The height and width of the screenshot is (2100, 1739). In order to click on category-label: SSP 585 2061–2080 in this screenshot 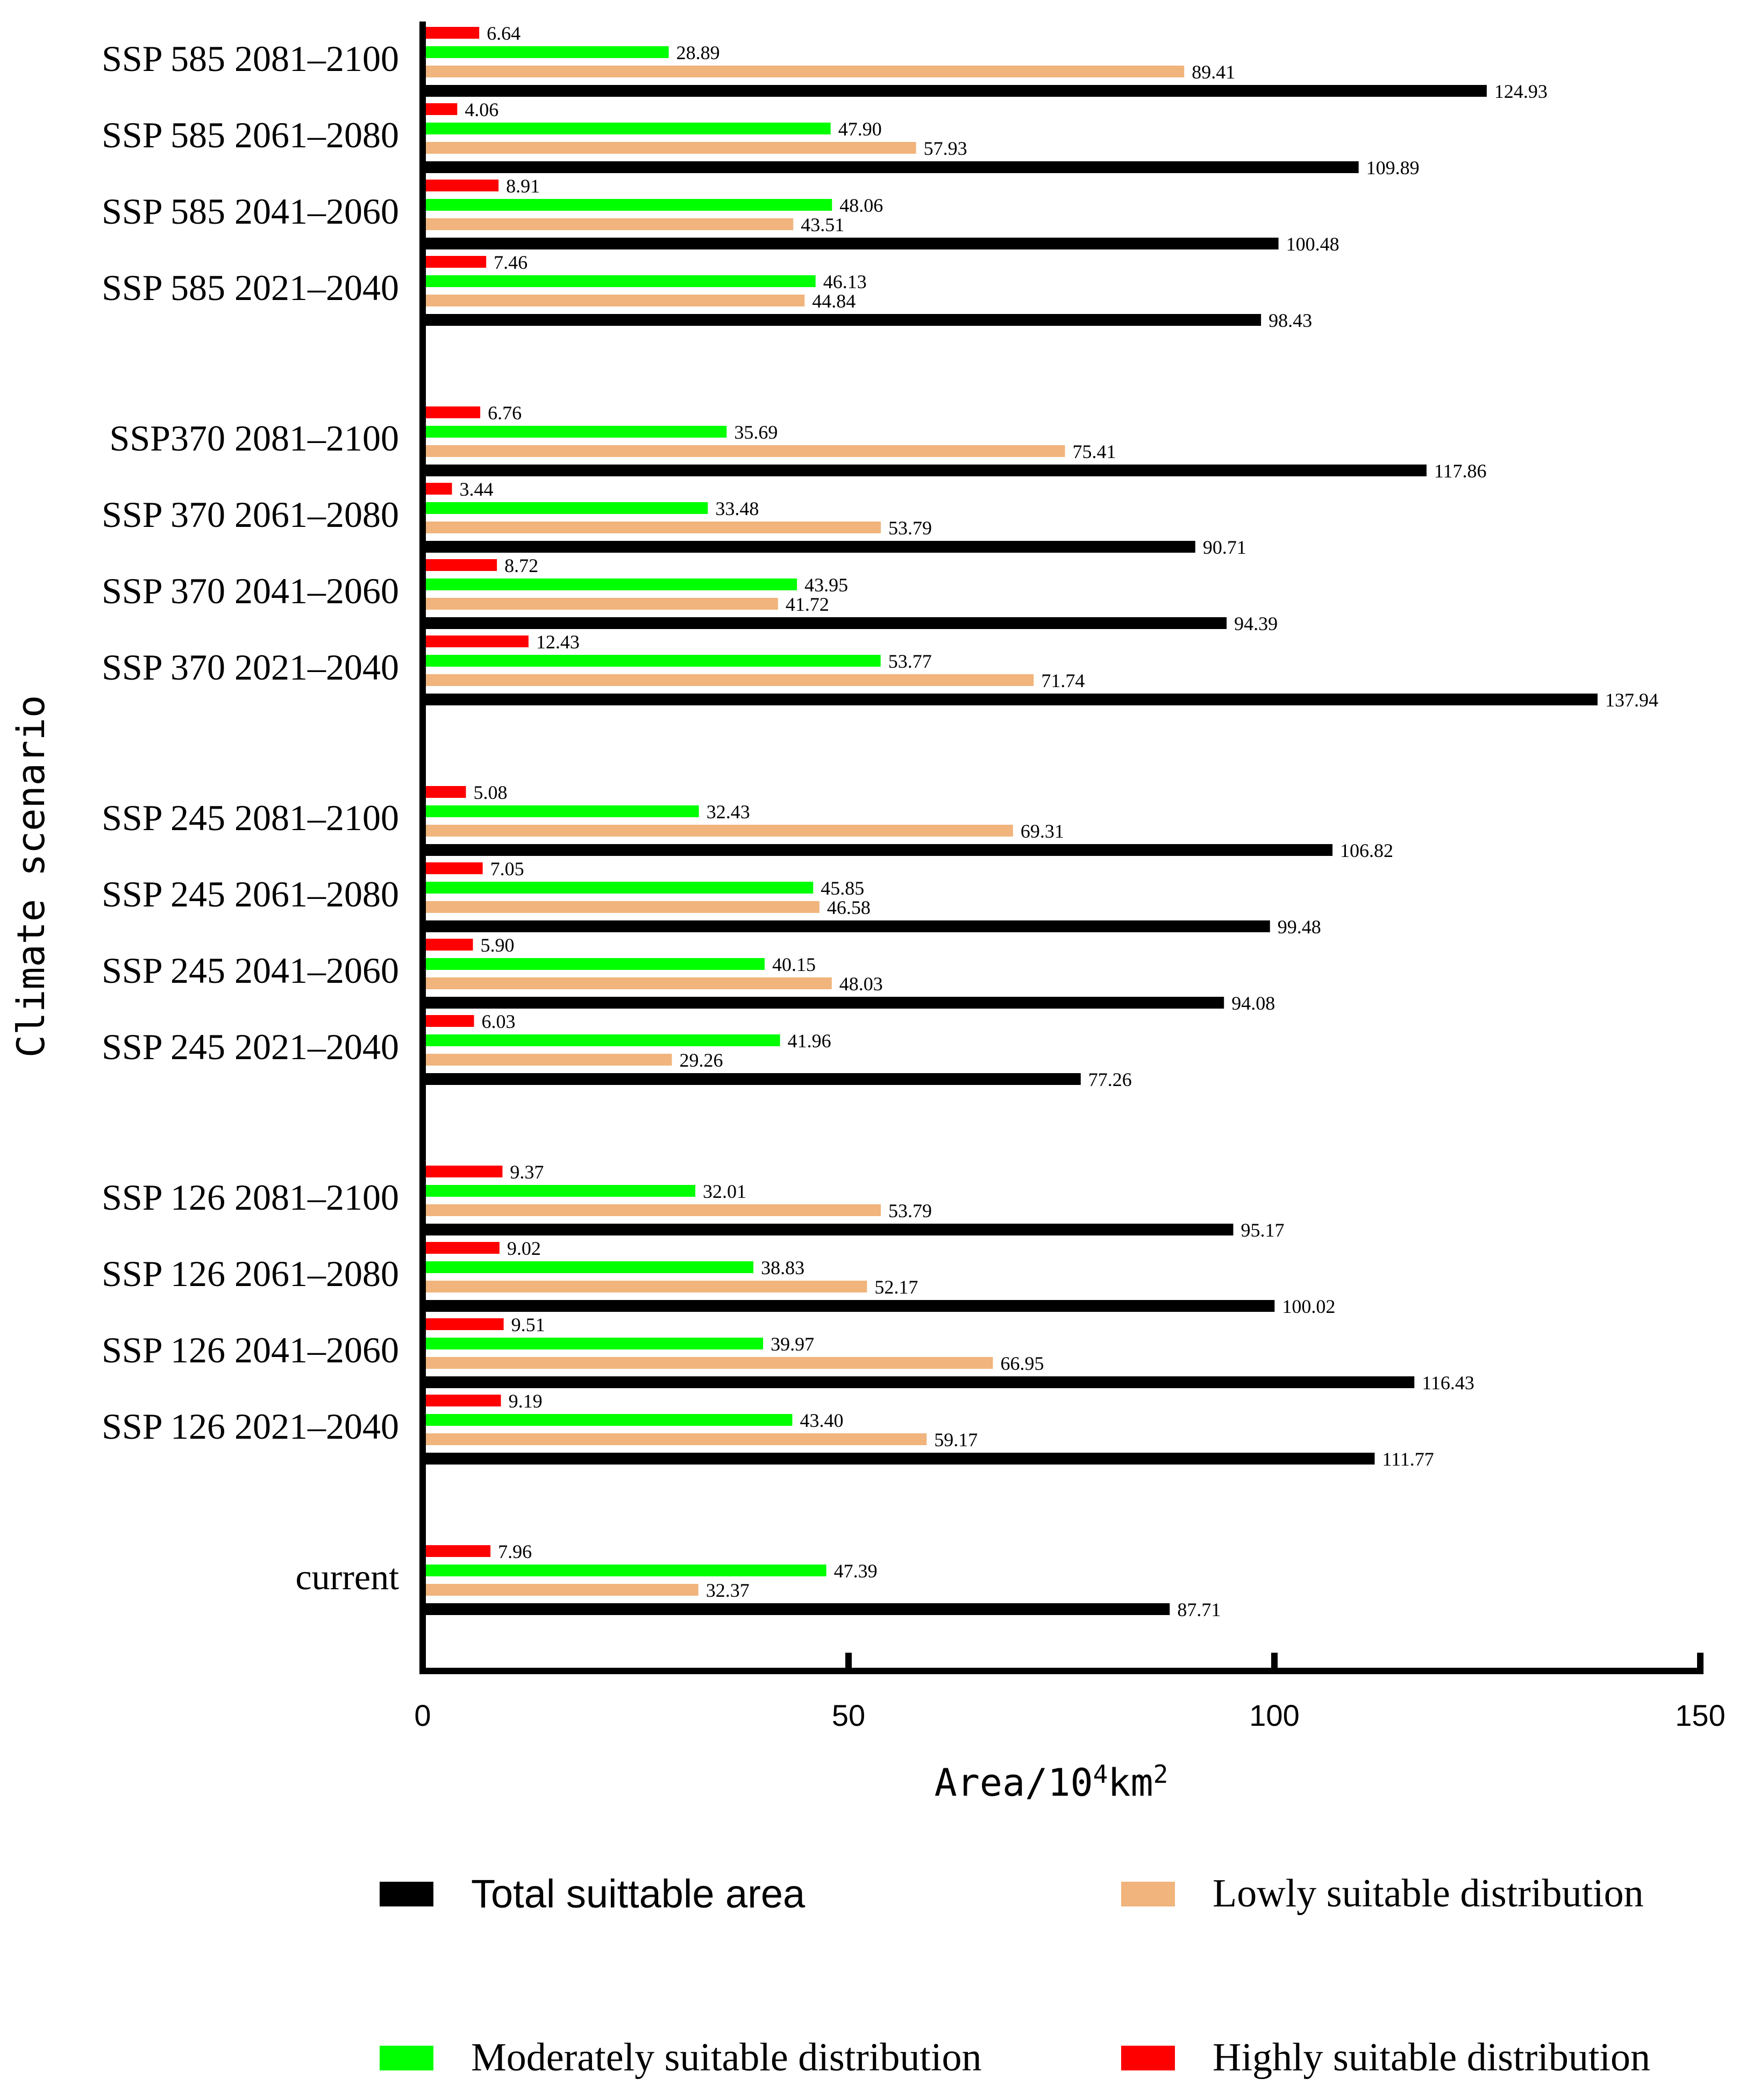, I will do `click(250, 135)`.